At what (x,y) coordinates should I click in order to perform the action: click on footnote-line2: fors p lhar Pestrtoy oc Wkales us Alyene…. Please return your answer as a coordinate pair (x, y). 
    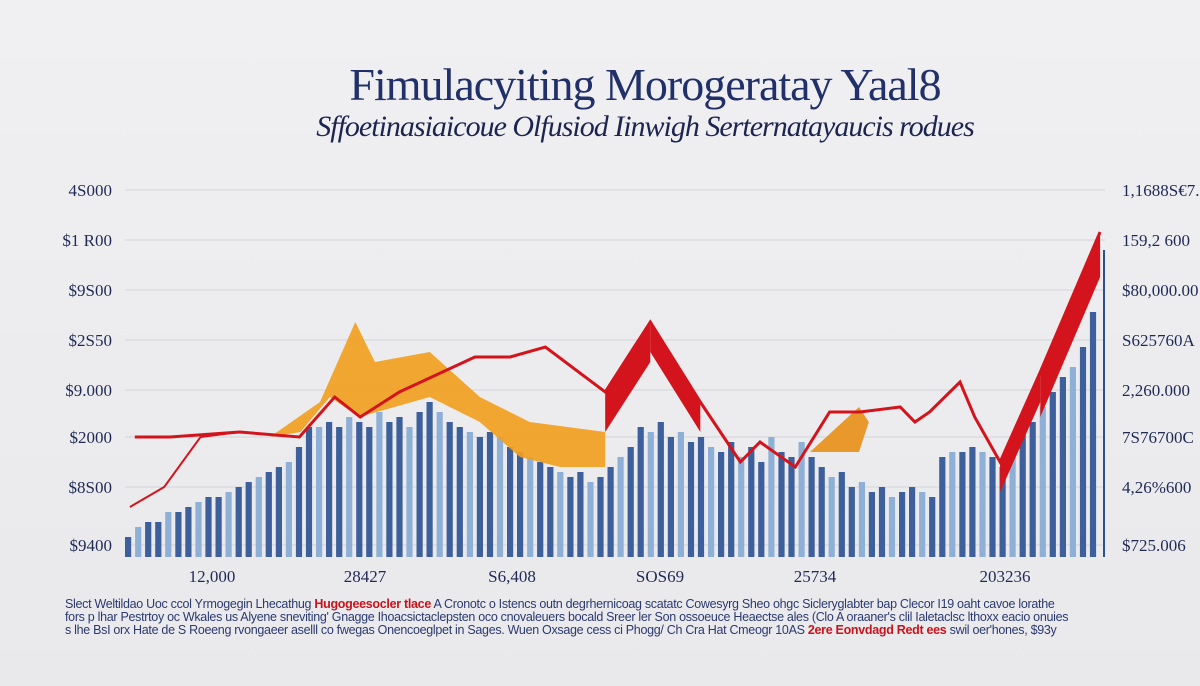
    Looking at the image, I should click on (567, 617).